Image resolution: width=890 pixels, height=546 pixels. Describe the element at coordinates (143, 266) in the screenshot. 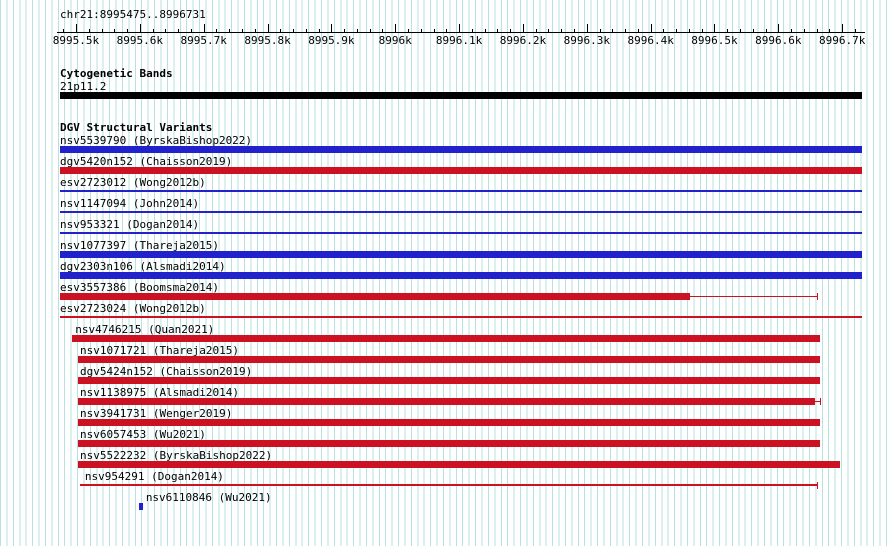

I see `variant-label: dgv2303n106 (Alsmadi2014)` at that location.